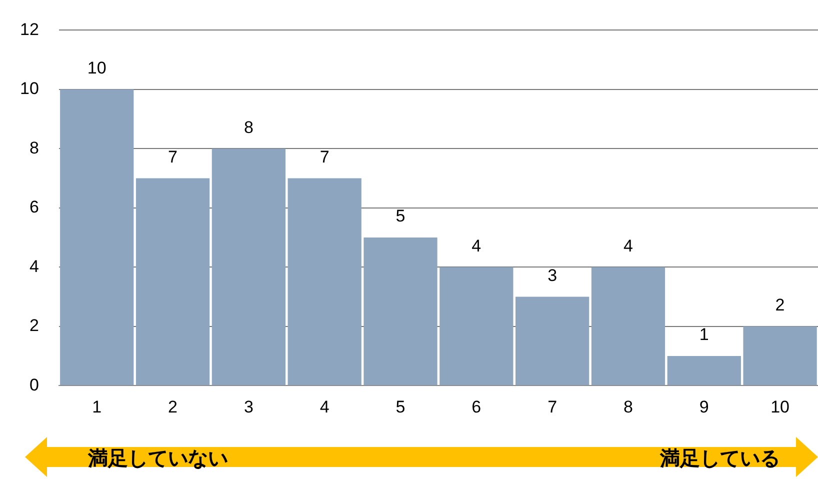 This screenshot has height=479, width=818. What do you see at coordinates (249, 127) in the screenshot?
I see `data-label: 8` at bounding box center [249, 127].